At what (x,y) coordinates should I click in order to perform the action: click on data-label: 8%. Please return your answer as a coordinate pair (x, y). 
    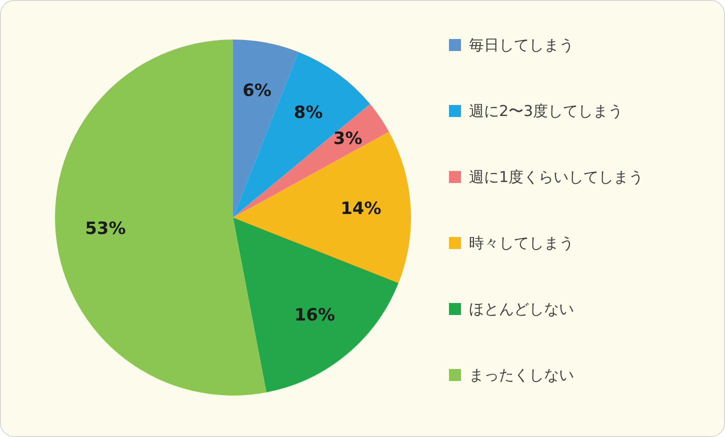
    Looking at the image, I should click on (308, 113).